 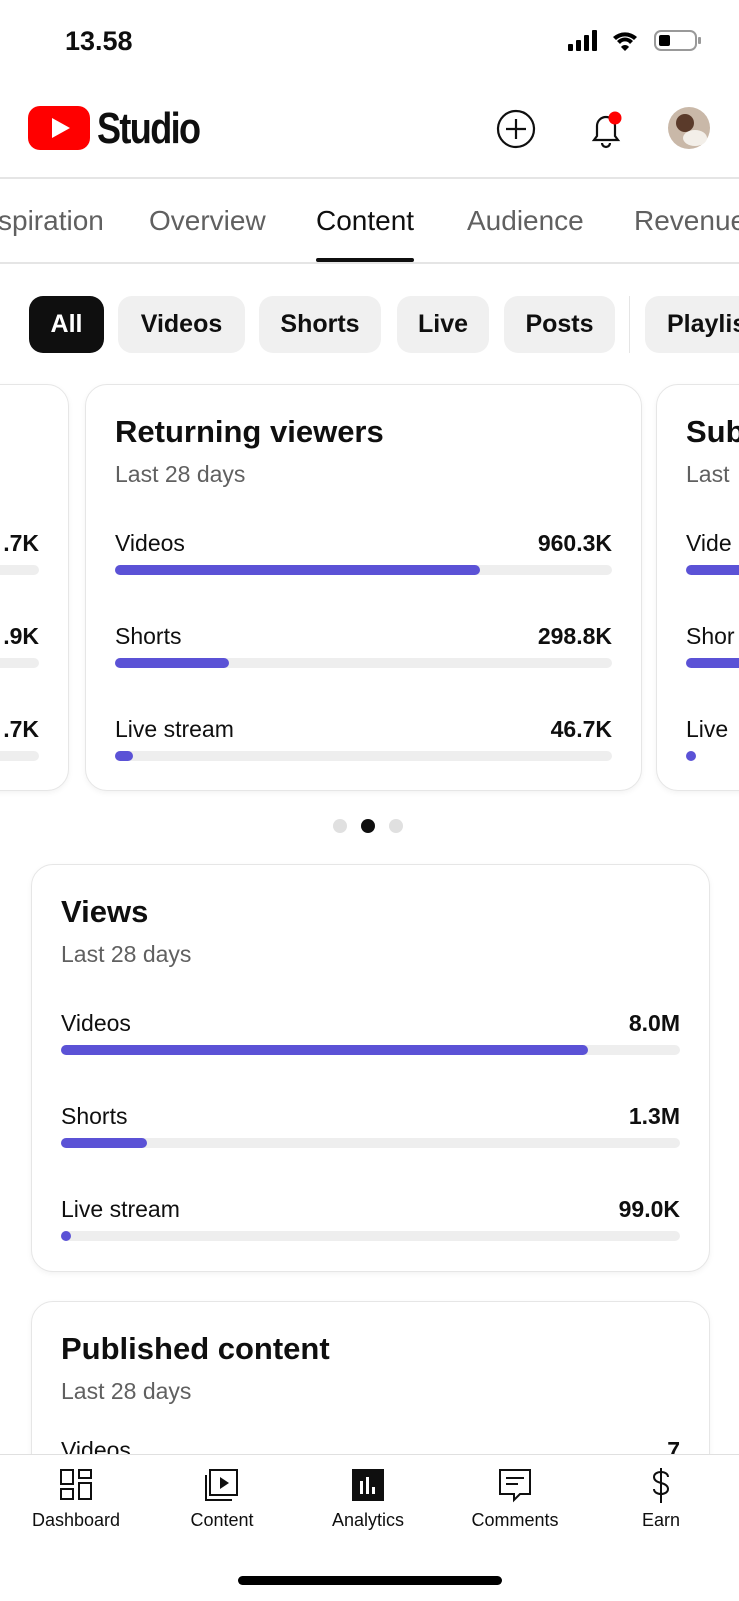 I want to click on metric-card: Published content Last 28 days Videos 7, so click(x=370, y=1377).